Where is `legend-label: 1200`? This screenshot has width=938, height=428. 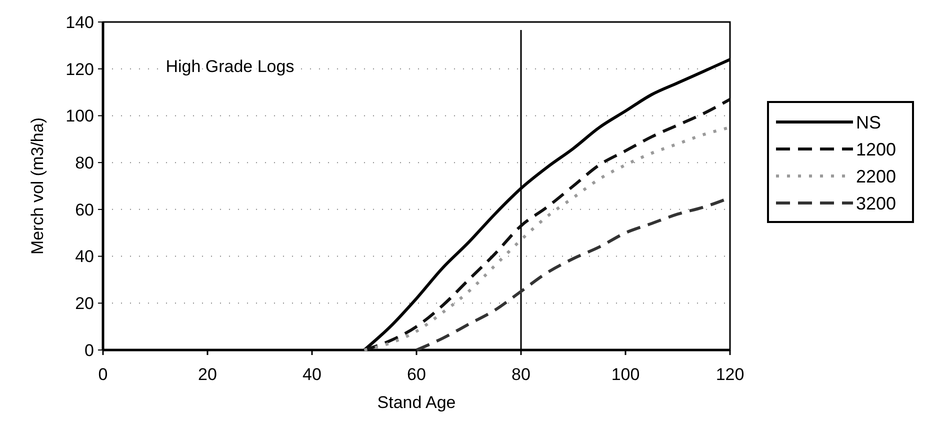
legend-label: 1200 is located at coordinates (876, 149).